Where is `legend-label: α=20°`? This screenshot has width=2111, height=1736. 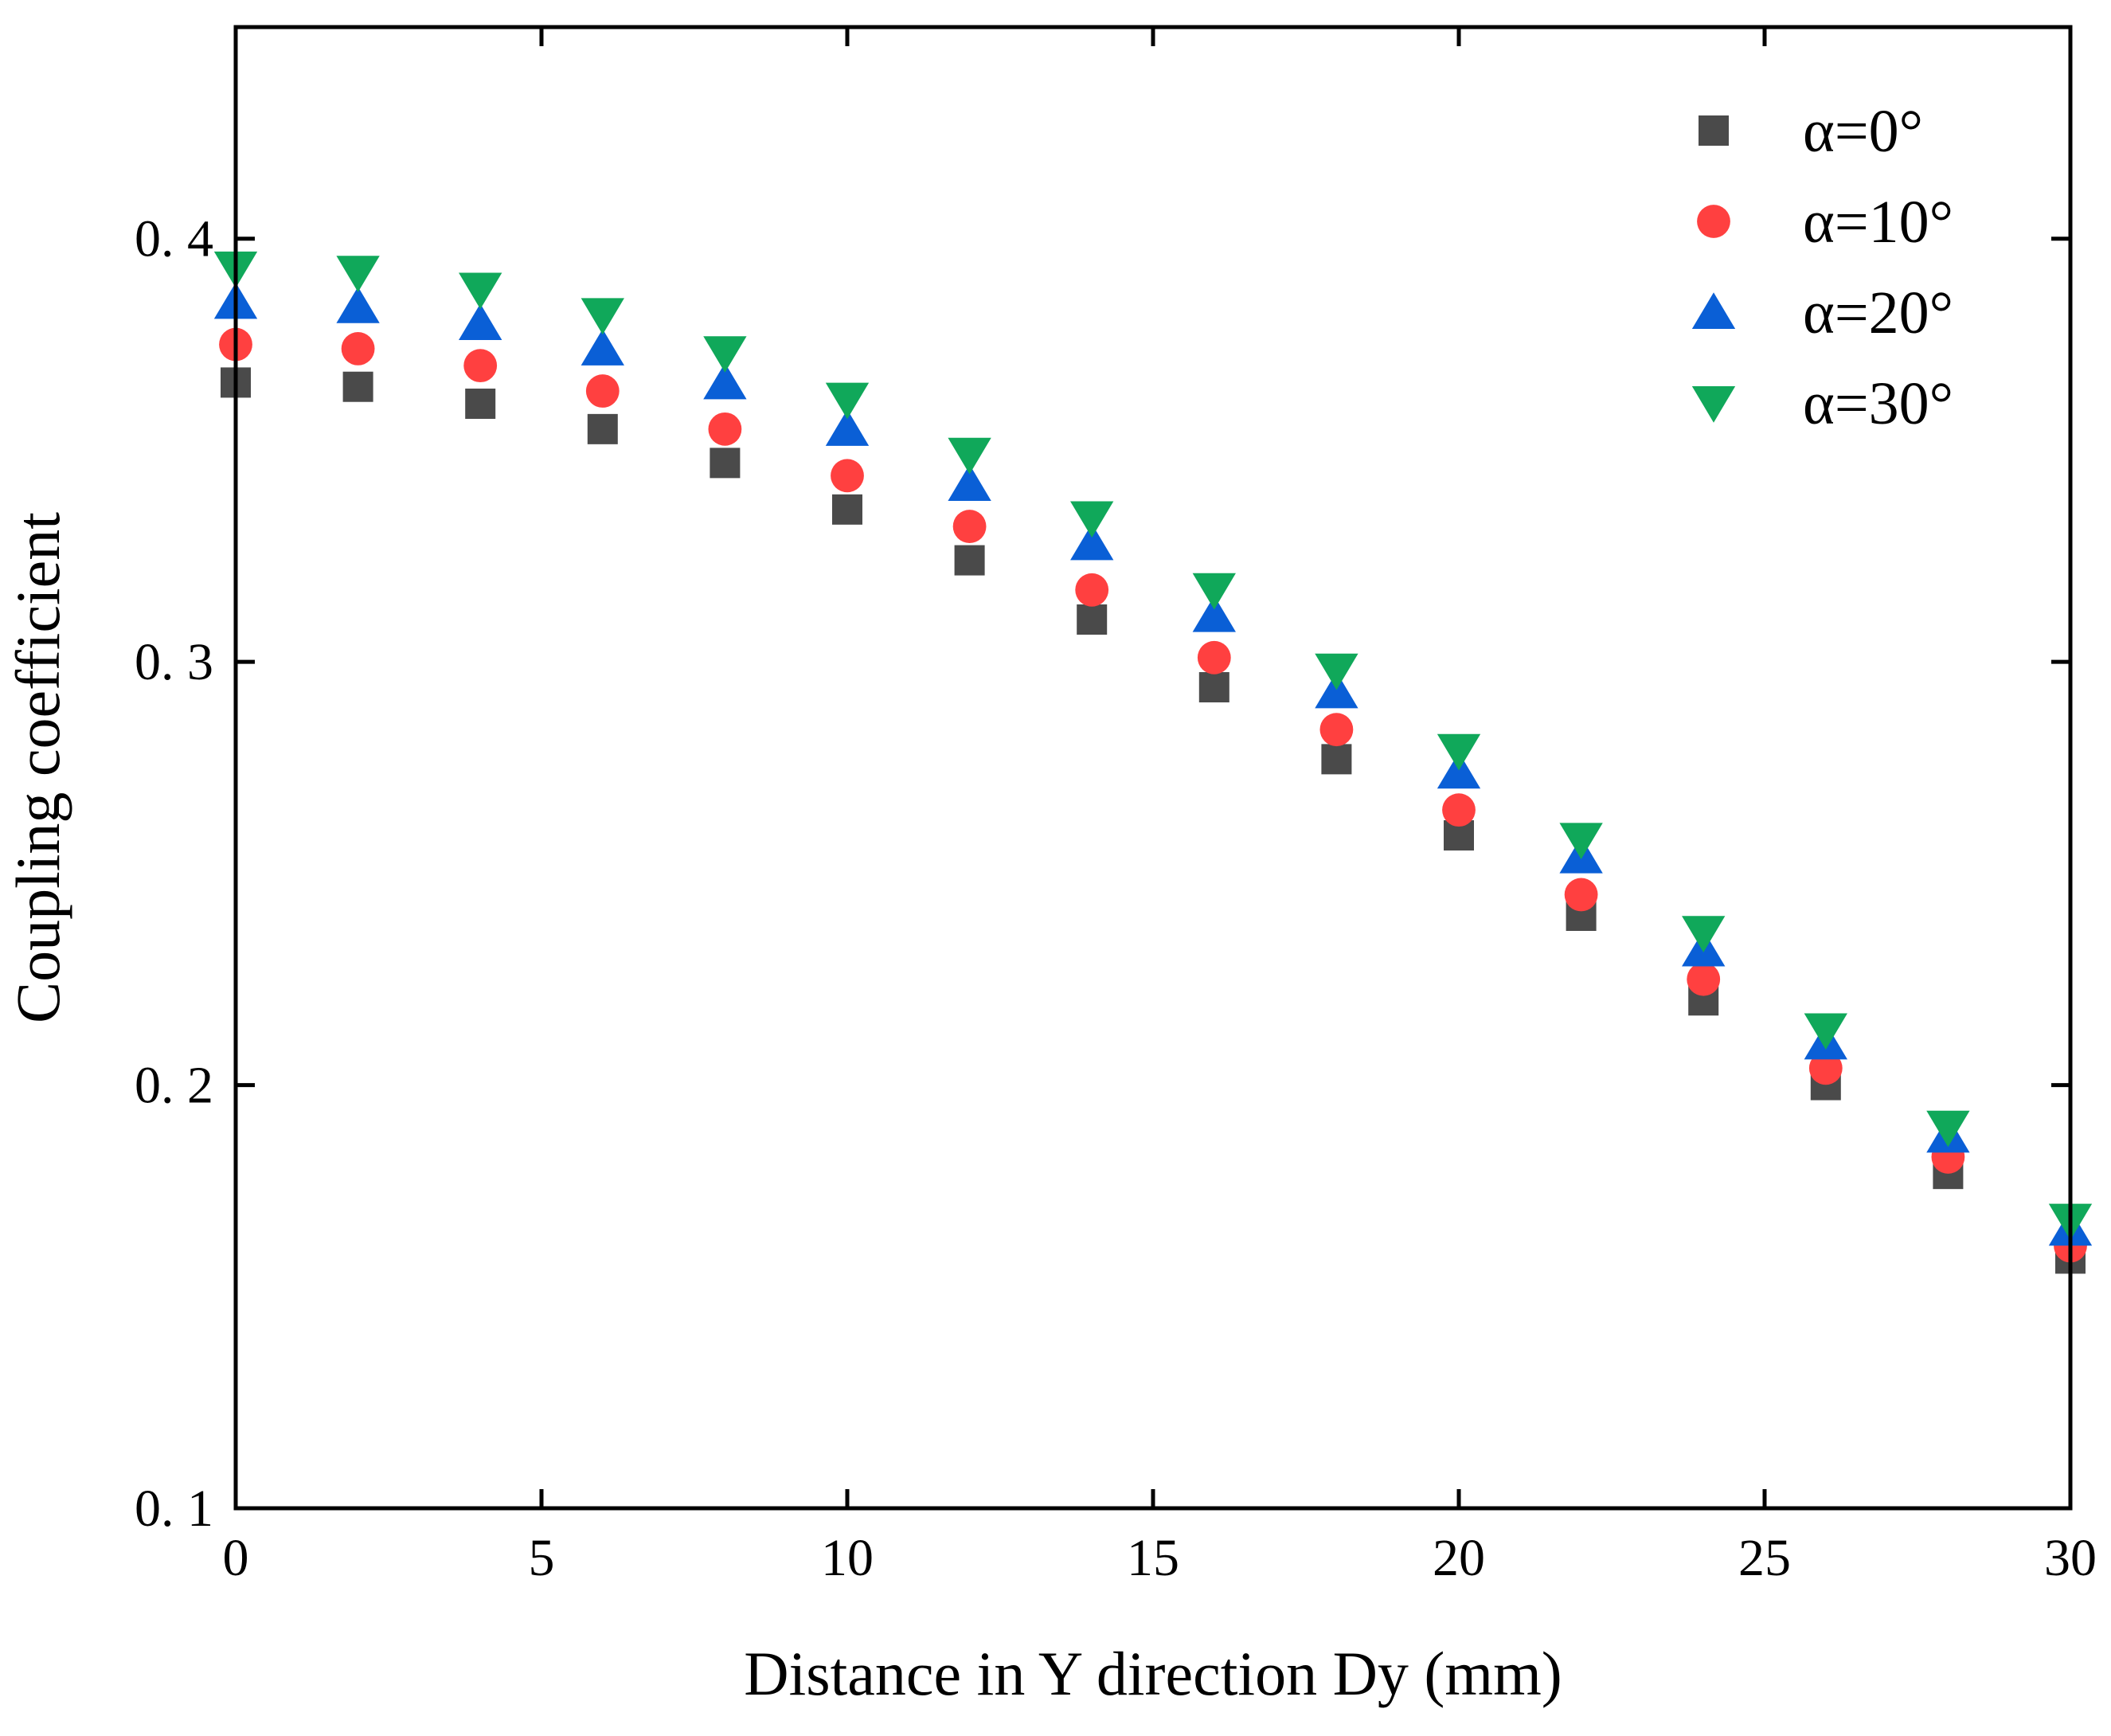 legend-label: α=20° is located at coordinates (1878, 313).